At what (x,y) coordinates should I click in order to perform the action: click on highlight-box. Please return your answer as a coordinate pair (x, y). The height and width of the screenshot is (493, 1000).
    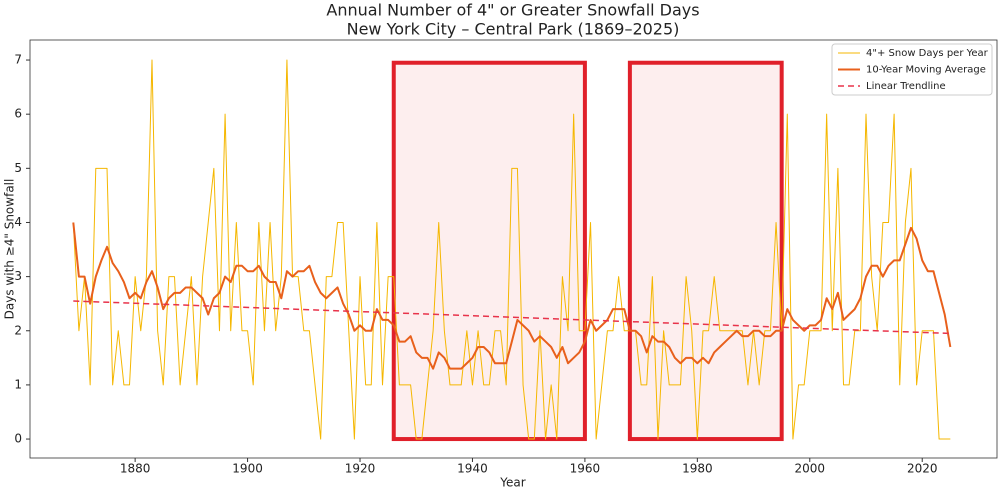
    Looking at the image, I should click on (705, 251).